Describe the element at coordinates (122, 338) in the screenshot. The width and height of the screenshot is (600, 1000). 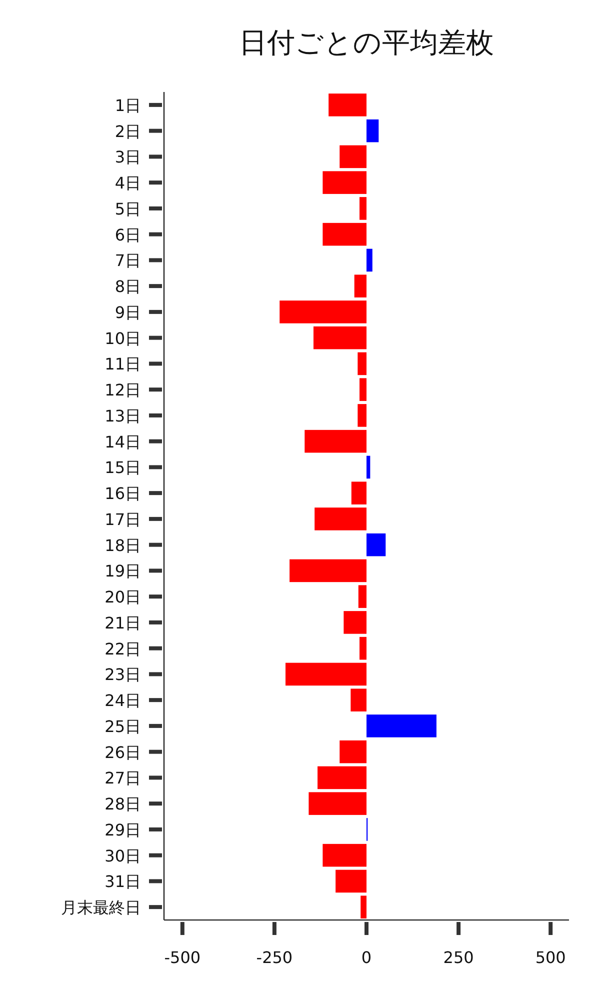
I see `y-tick-label: 10日` at that location.